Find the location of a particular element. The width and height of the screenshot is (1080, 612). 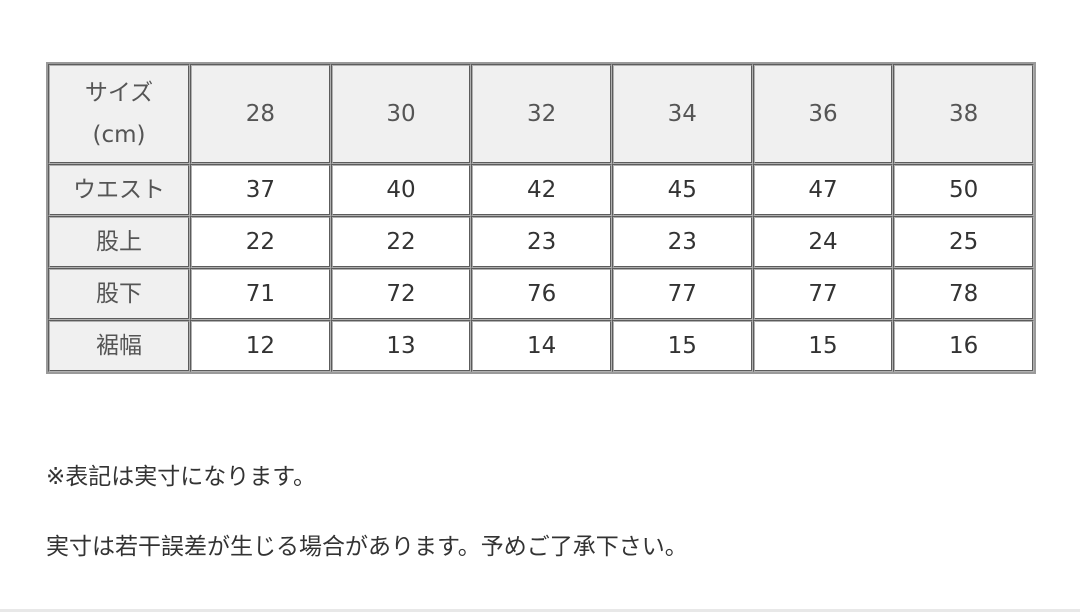

table-cell: 72 is located at coordinates (401, 294).